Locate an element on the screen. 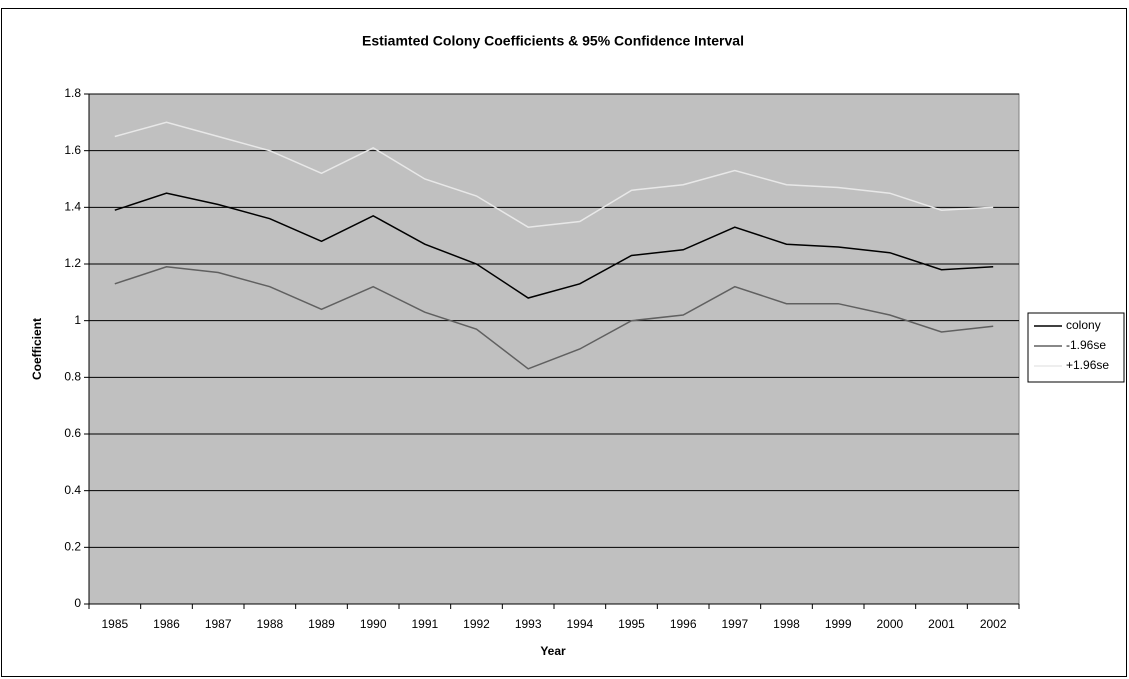 The width and height of the screenshot is (1129, 679). y-tick-label: 0.8 is located at coordinates (72, 377).